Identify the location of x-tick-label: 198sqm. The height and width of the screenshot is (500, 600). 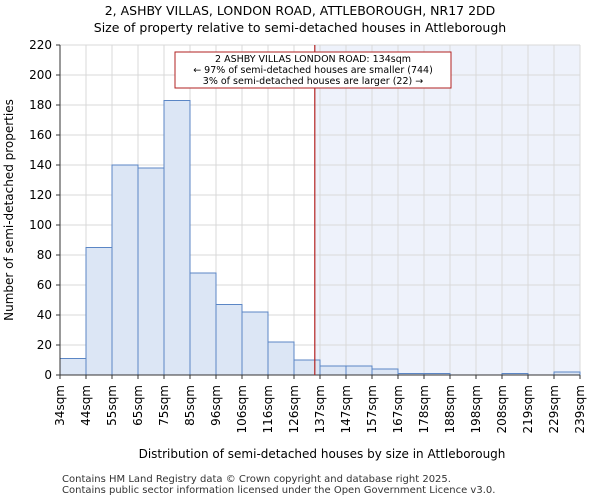
(476, 409).